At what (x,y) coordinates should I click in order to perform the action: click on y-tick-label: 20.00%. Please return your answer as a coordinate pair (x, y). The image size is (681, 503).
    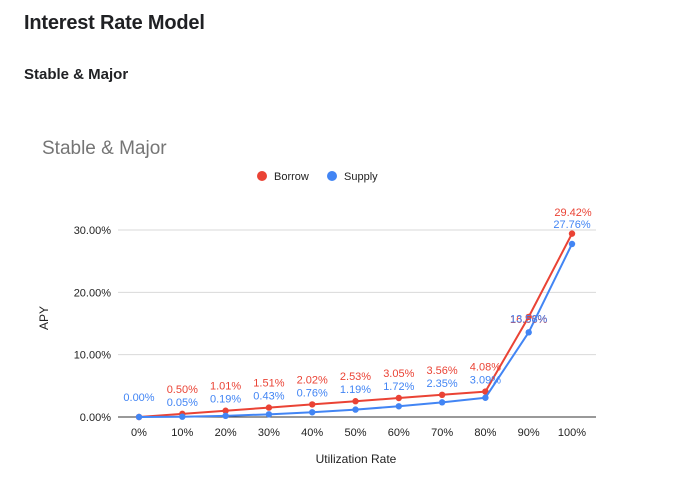
    Looking at the image, I should click on (93, 293).